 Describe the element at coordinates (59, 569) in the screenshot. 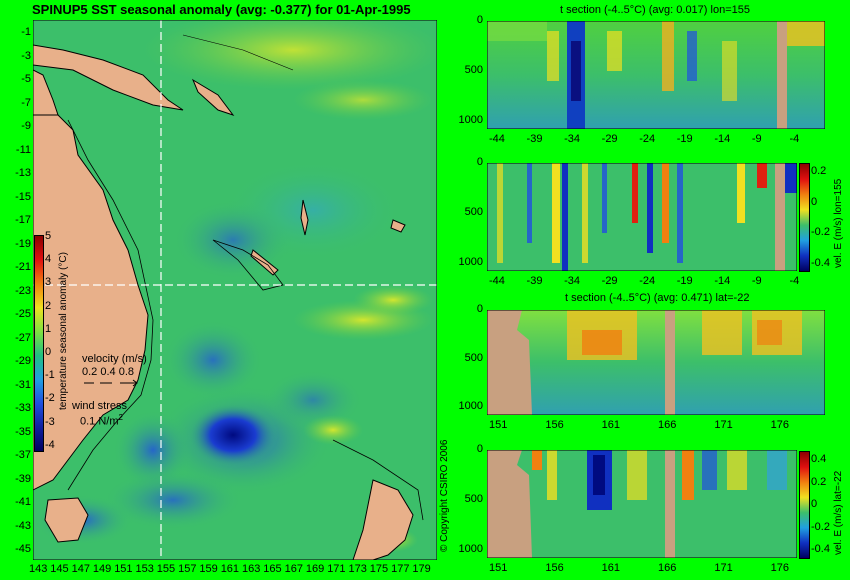

I see `map-x-tick: 145` at that location.